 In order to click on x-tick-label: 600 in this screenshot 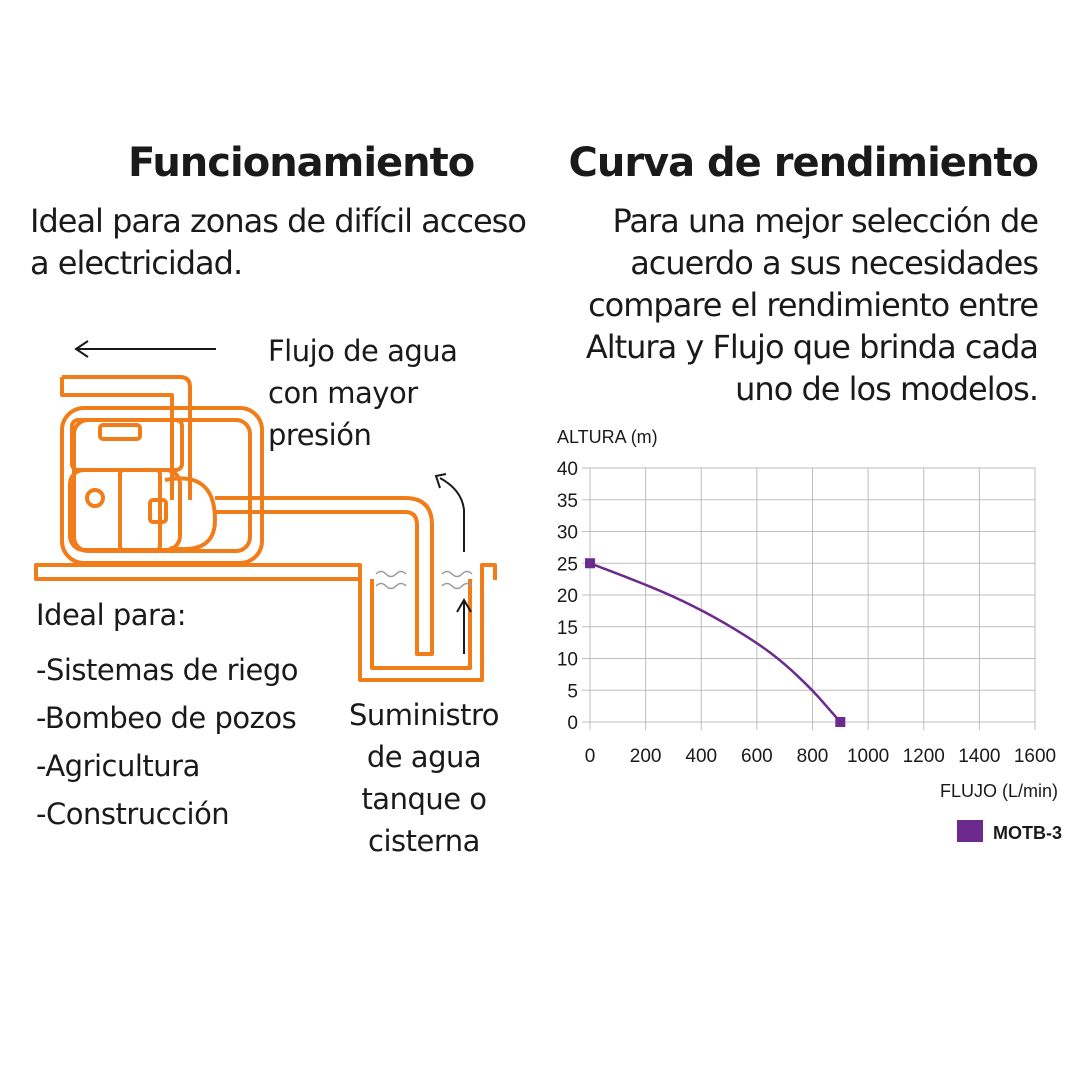, I will do `click(757, 756)`.